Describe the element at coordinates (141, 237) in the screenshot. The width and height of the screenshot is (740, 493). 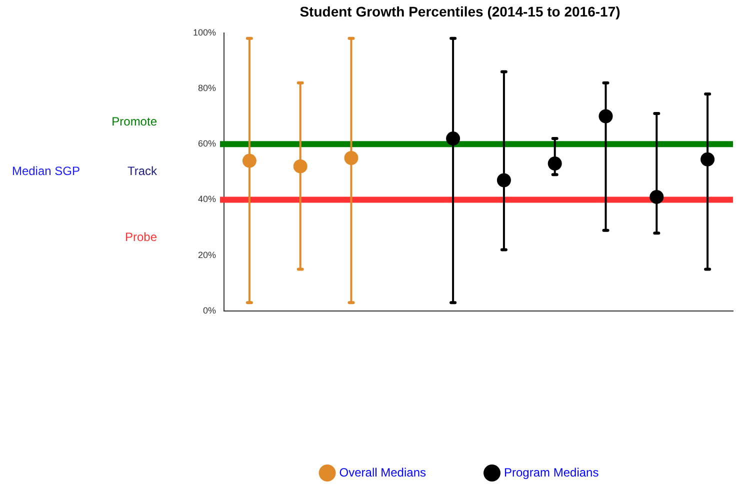
I see `text: Probe` at that location.